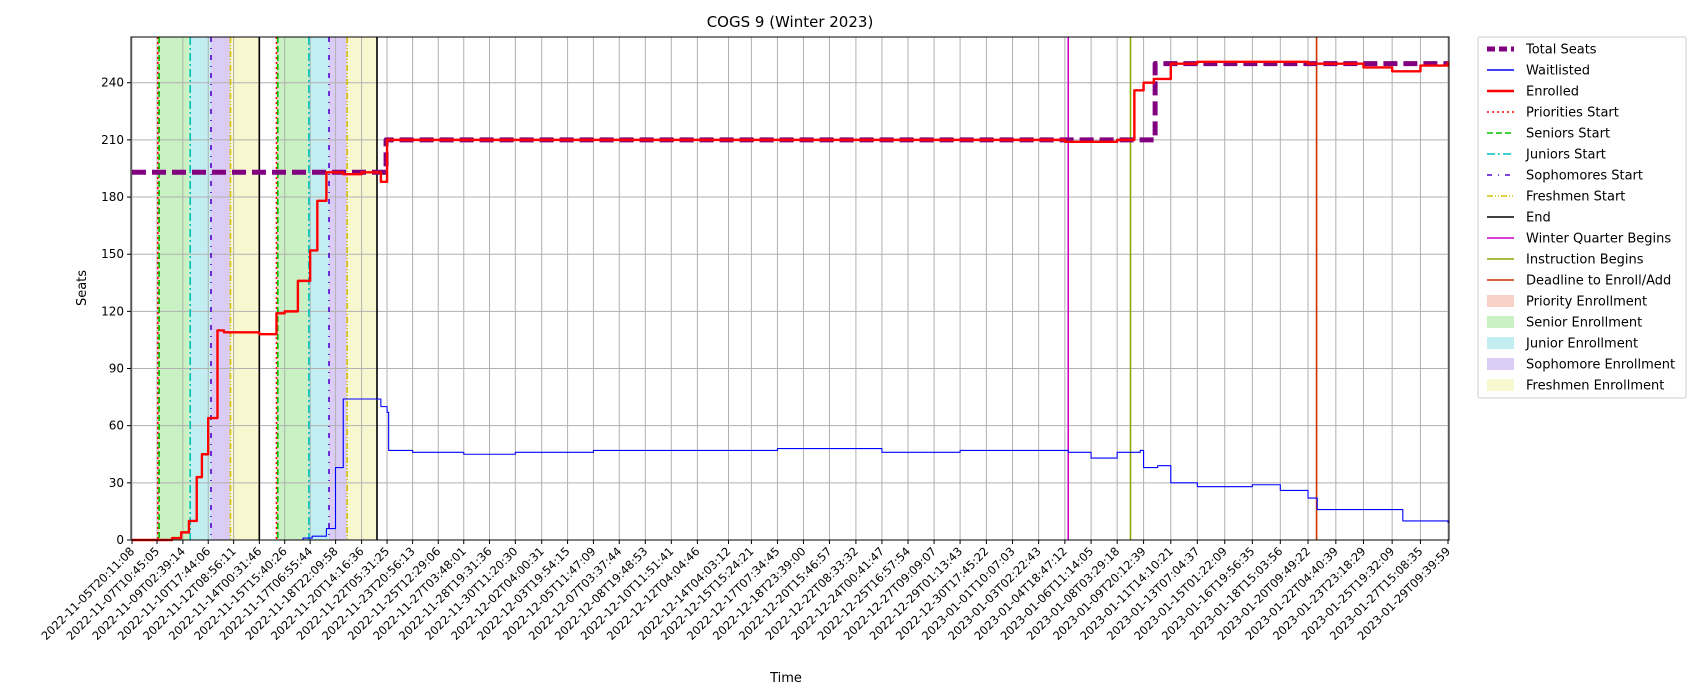  I want to click on legend-label-sophomores-start: Sophomores Start, so click(1584, 176).